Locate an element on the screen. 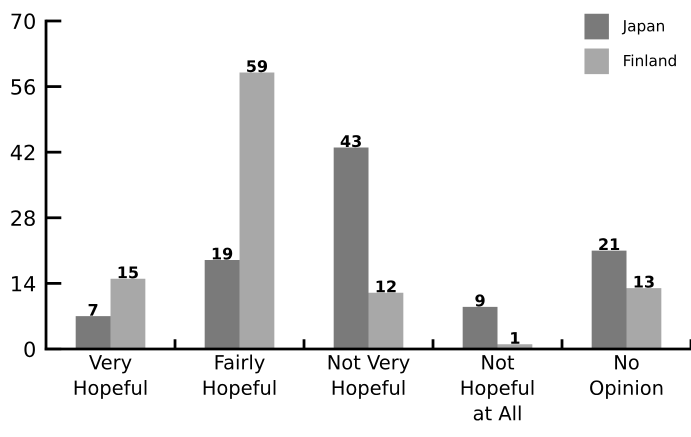 Image resolution: width=691 pixels, height=437 pixels. data-label: 7 is located at coordinates (93, 310).